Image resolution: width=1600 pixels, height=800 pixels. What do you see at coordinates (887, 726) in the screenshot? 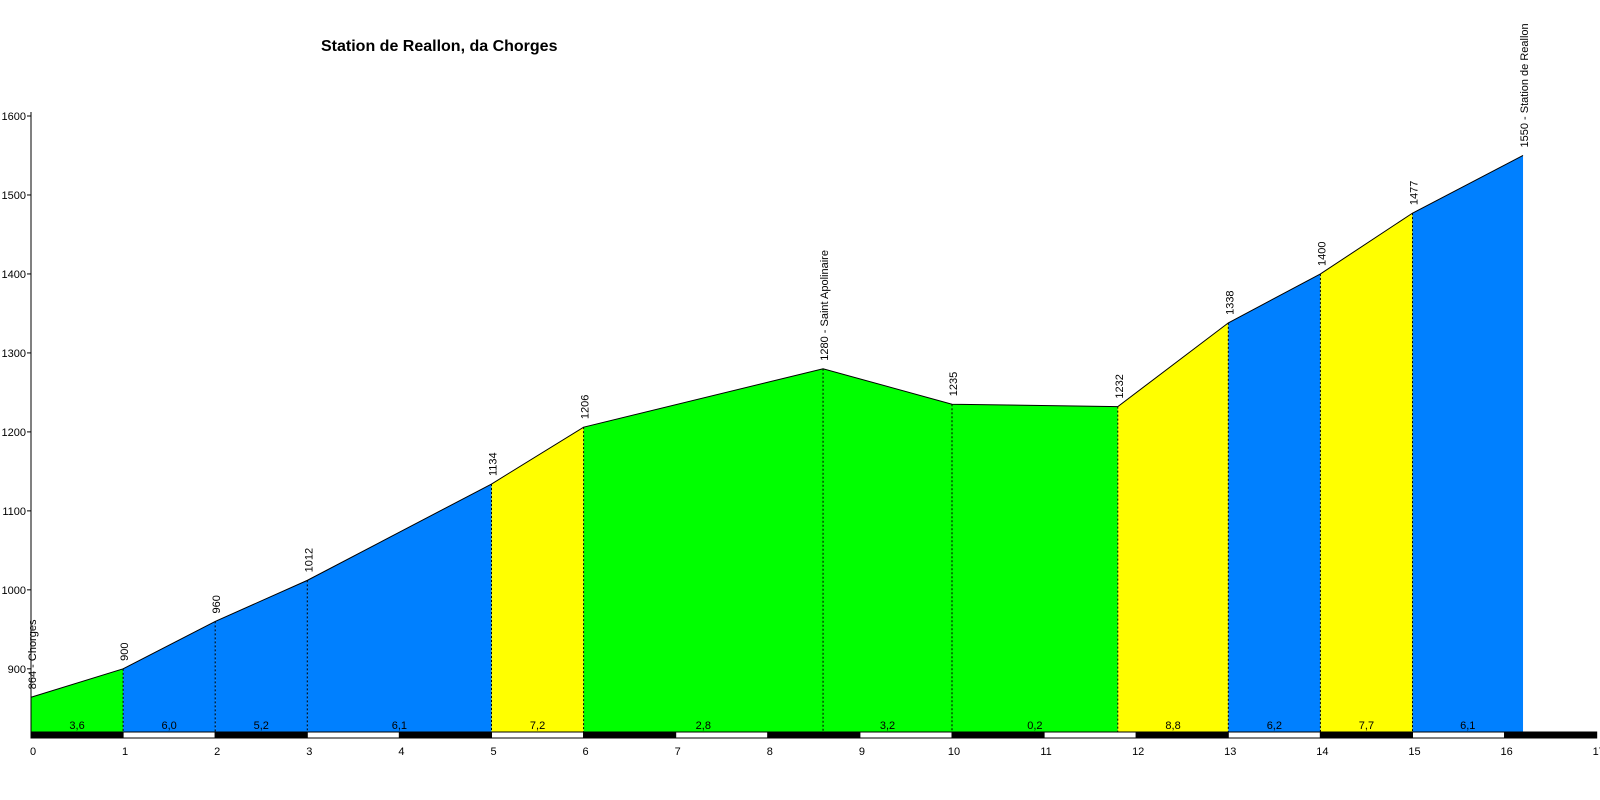
I see `gradient-label-7: 3,2` at bounding box center [887, 726].